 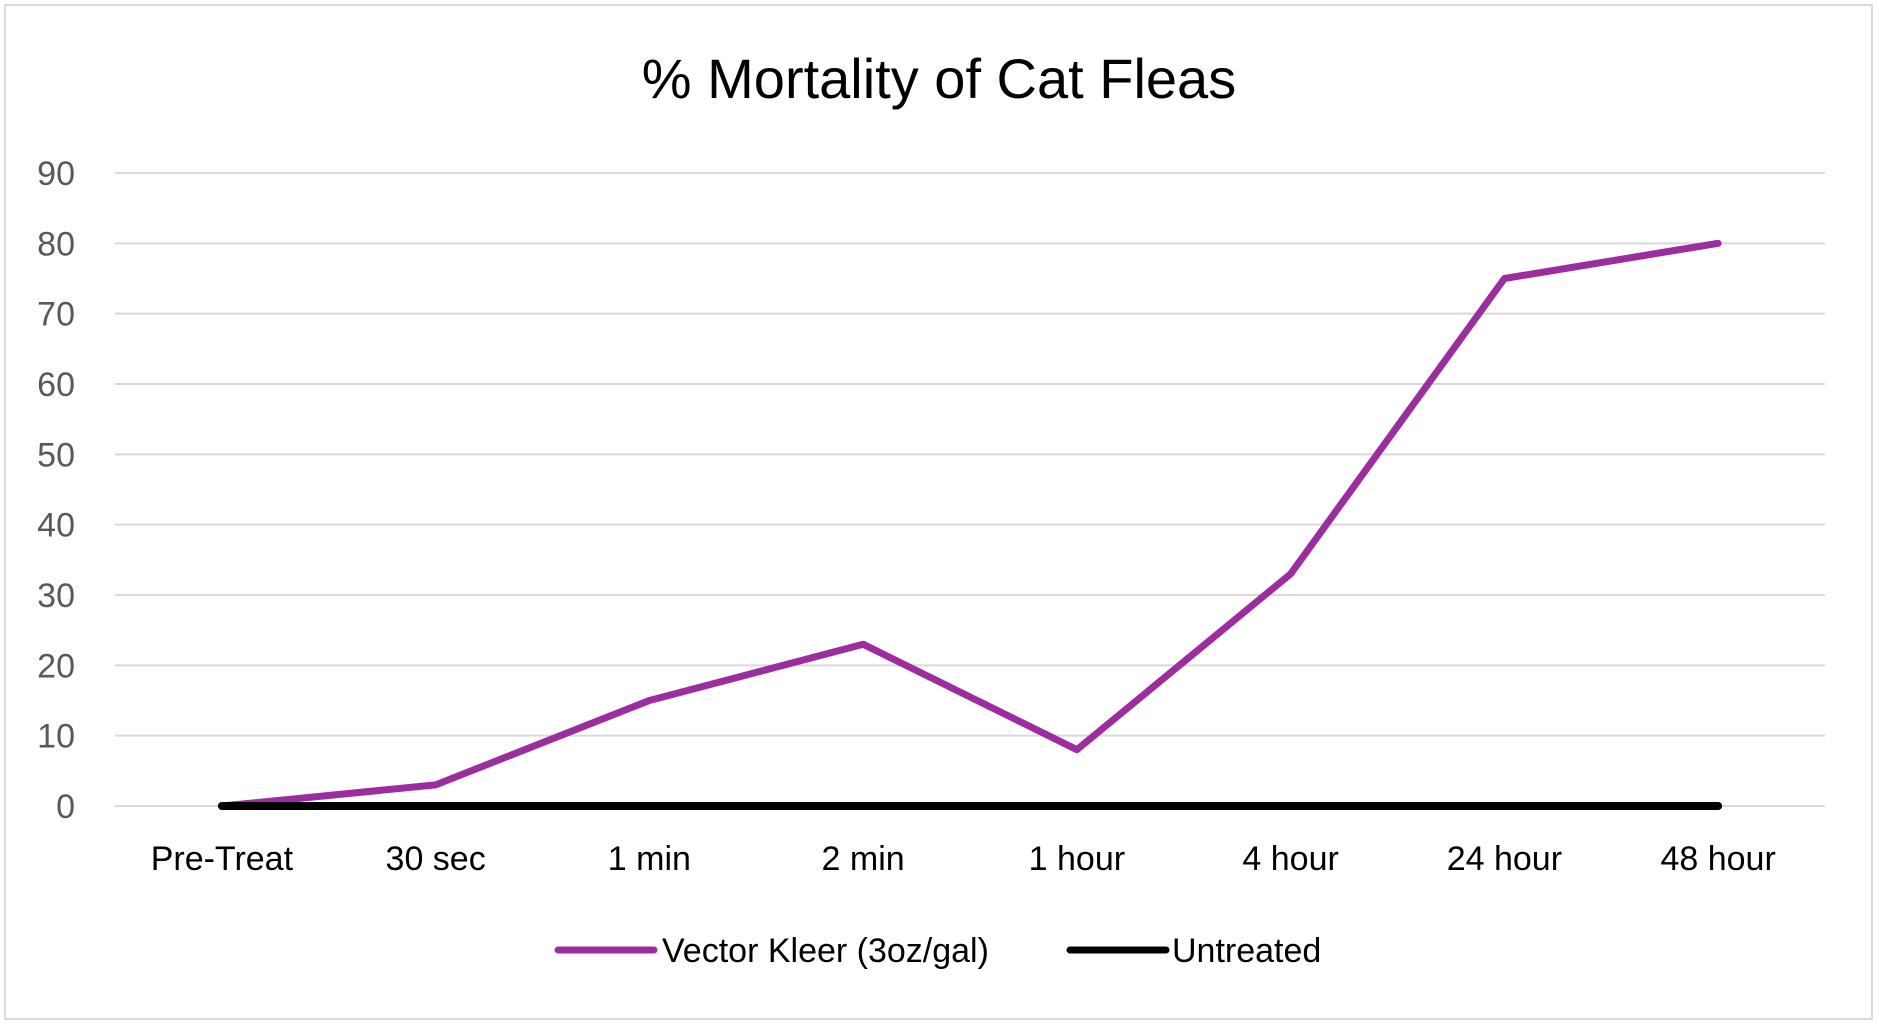 I want to click on x-tick-label: 24 hour, so click(x=1504, y=859).